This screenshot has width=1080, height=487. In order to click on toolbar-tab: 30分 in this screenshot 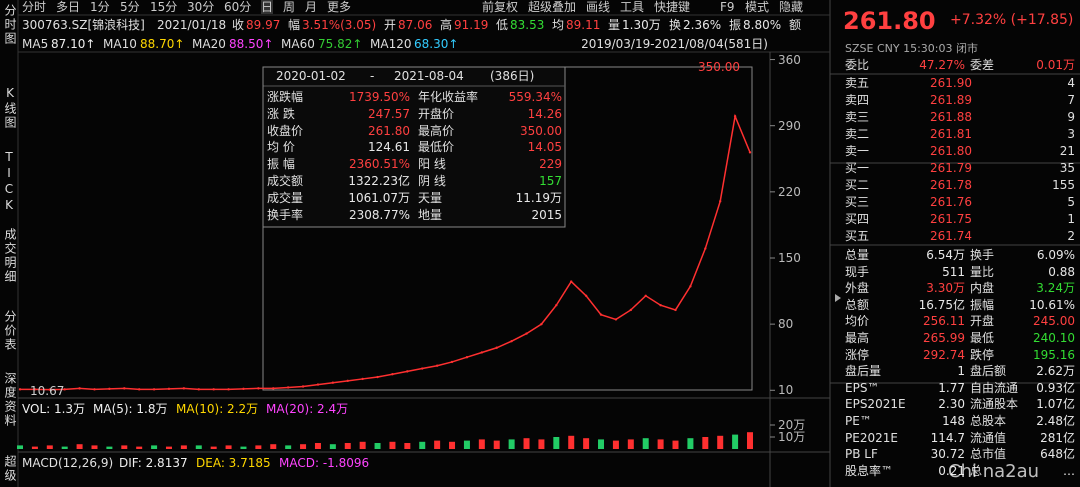, I will do `click(201, 7)`.